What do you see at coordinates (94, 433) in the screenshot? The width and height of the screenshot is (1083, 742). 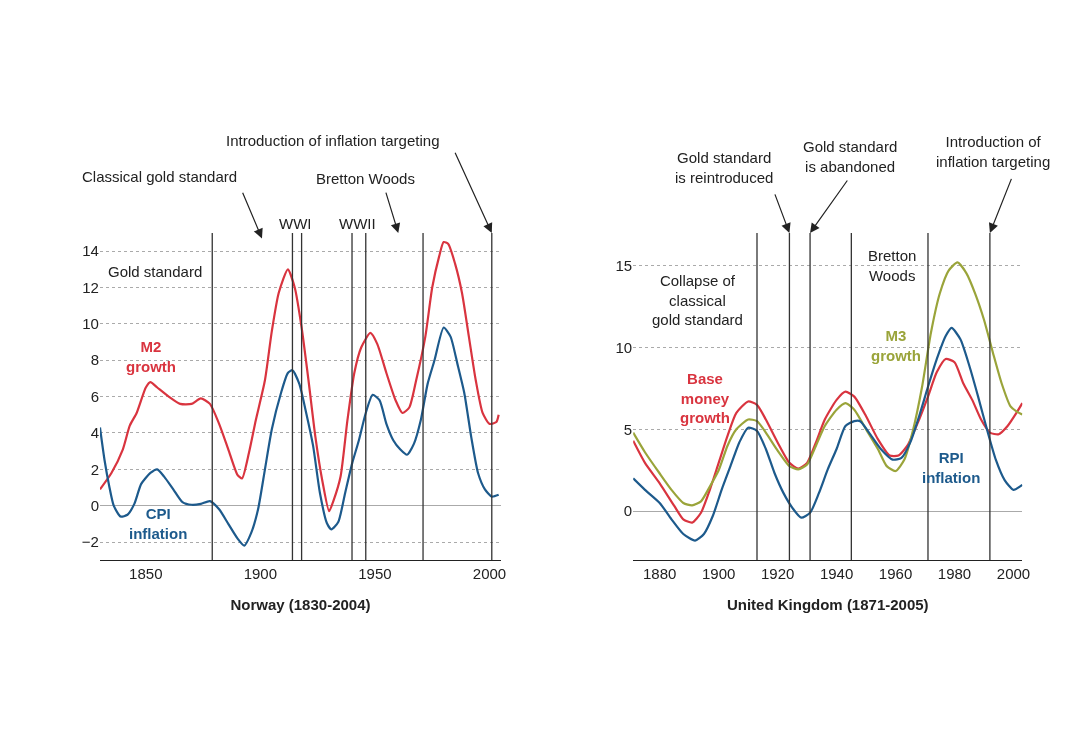 I see `y-tick-label: 4` at bounding box center [94, 433].